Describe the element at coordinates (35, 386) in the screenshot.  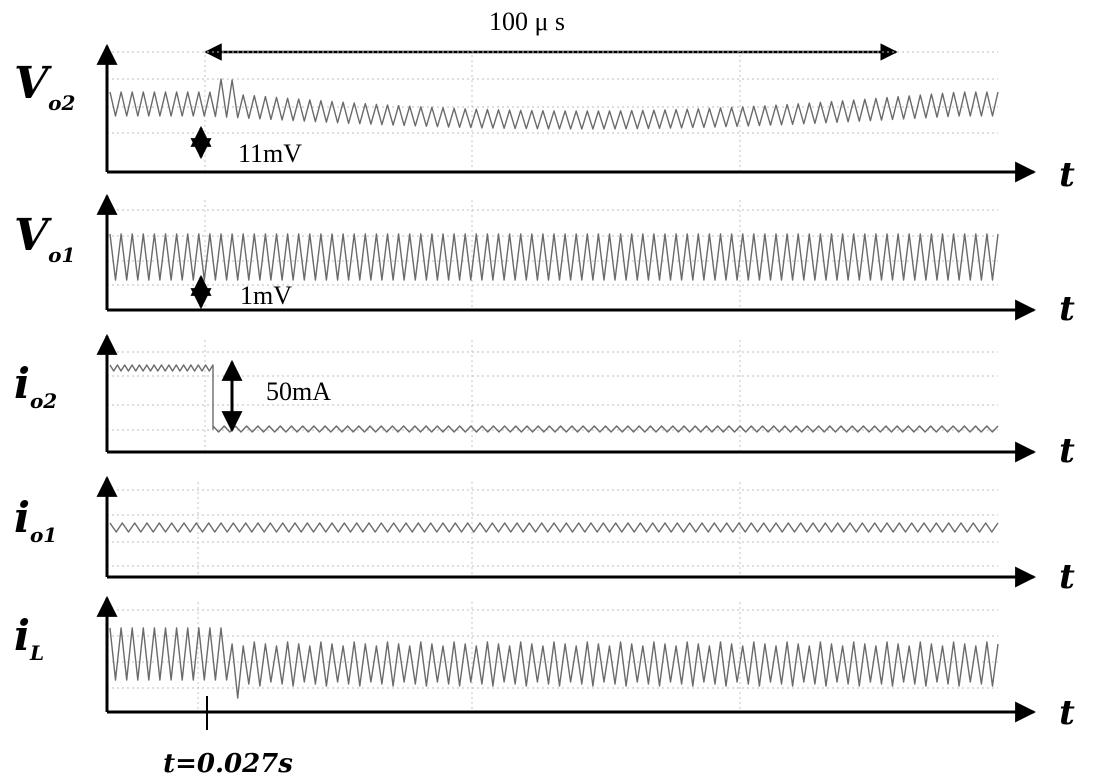
I see `series-label: io2` at that location.